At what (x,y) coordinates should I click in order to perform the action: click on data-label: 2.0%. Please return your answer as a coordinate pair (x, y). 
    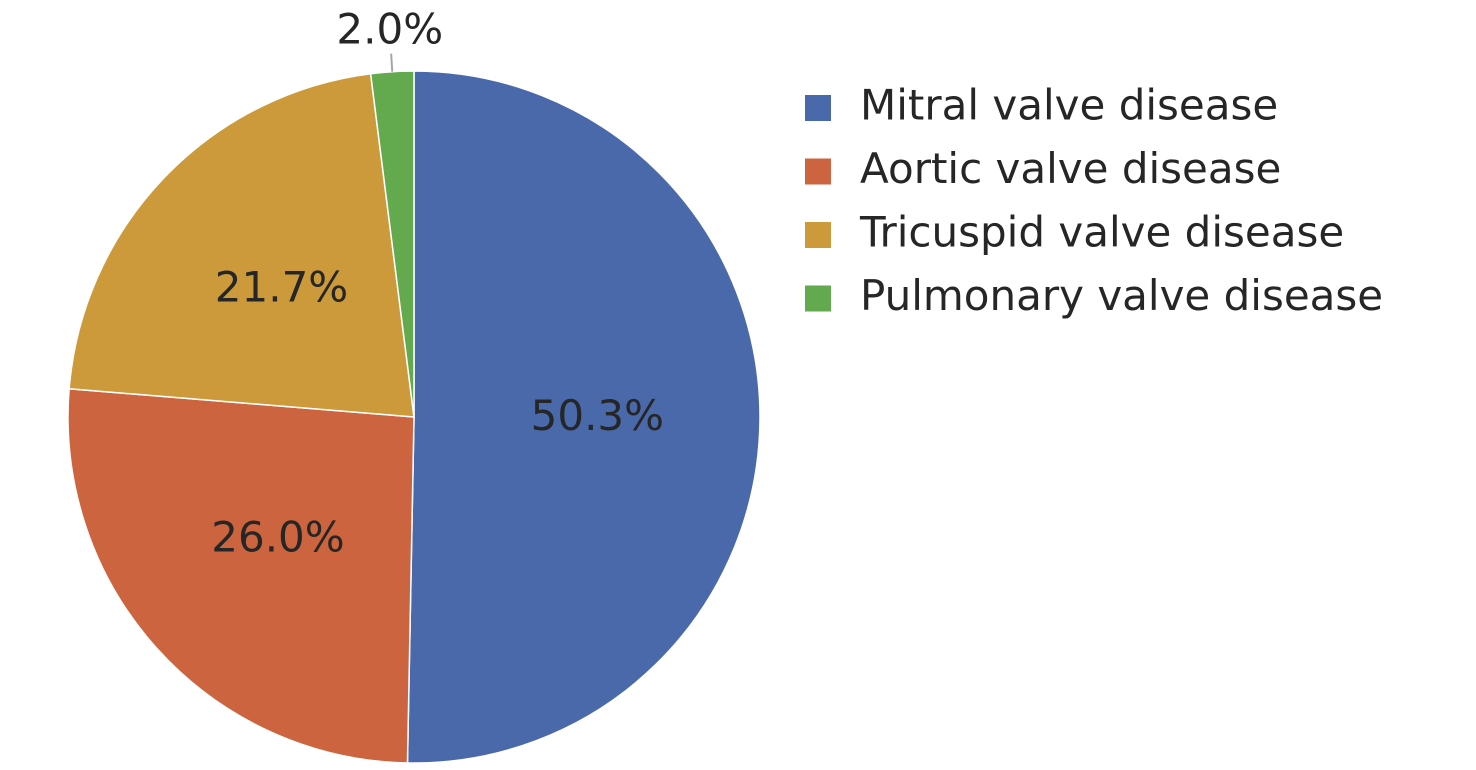
    Looking at the image, I should click on (389, 28).